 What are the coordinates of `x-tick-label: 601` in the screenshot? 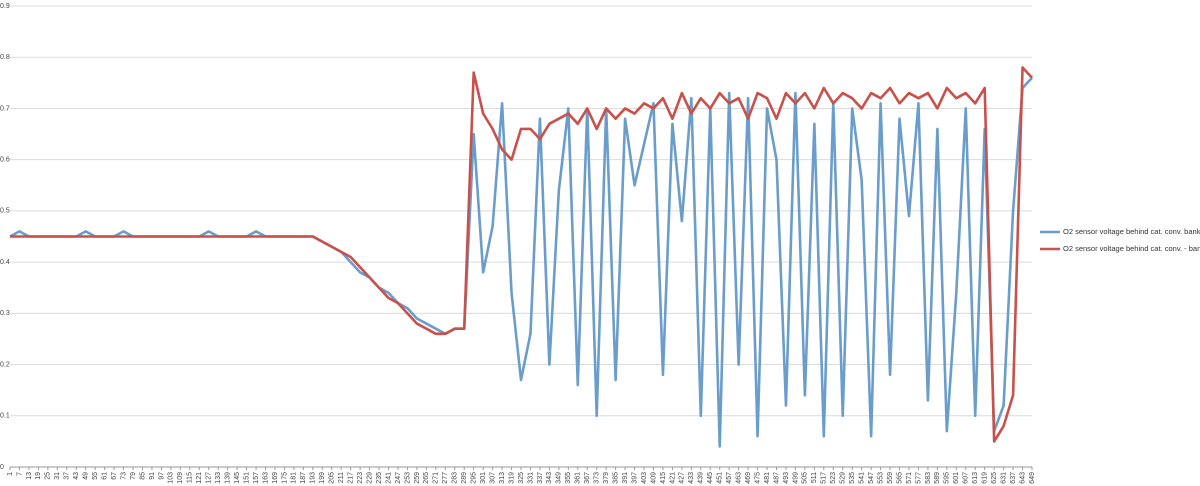 It's located at (956, 478).